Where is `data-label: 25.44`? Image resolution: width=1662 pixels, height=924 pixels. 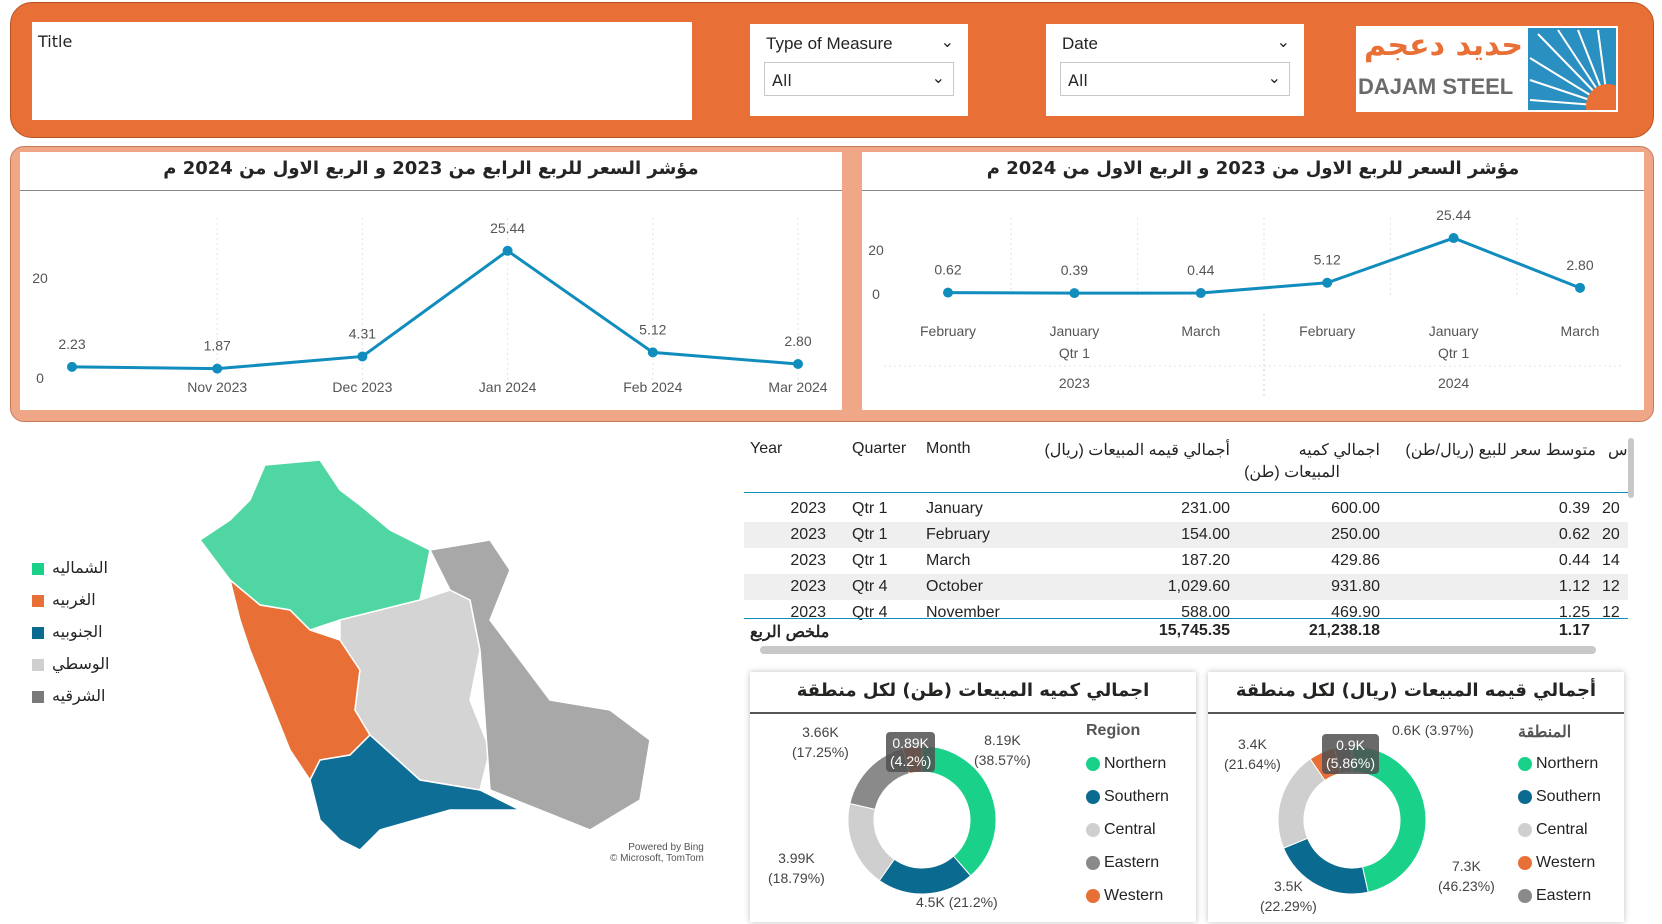
data-label: 25.44 is located at coordinates (507, 228).